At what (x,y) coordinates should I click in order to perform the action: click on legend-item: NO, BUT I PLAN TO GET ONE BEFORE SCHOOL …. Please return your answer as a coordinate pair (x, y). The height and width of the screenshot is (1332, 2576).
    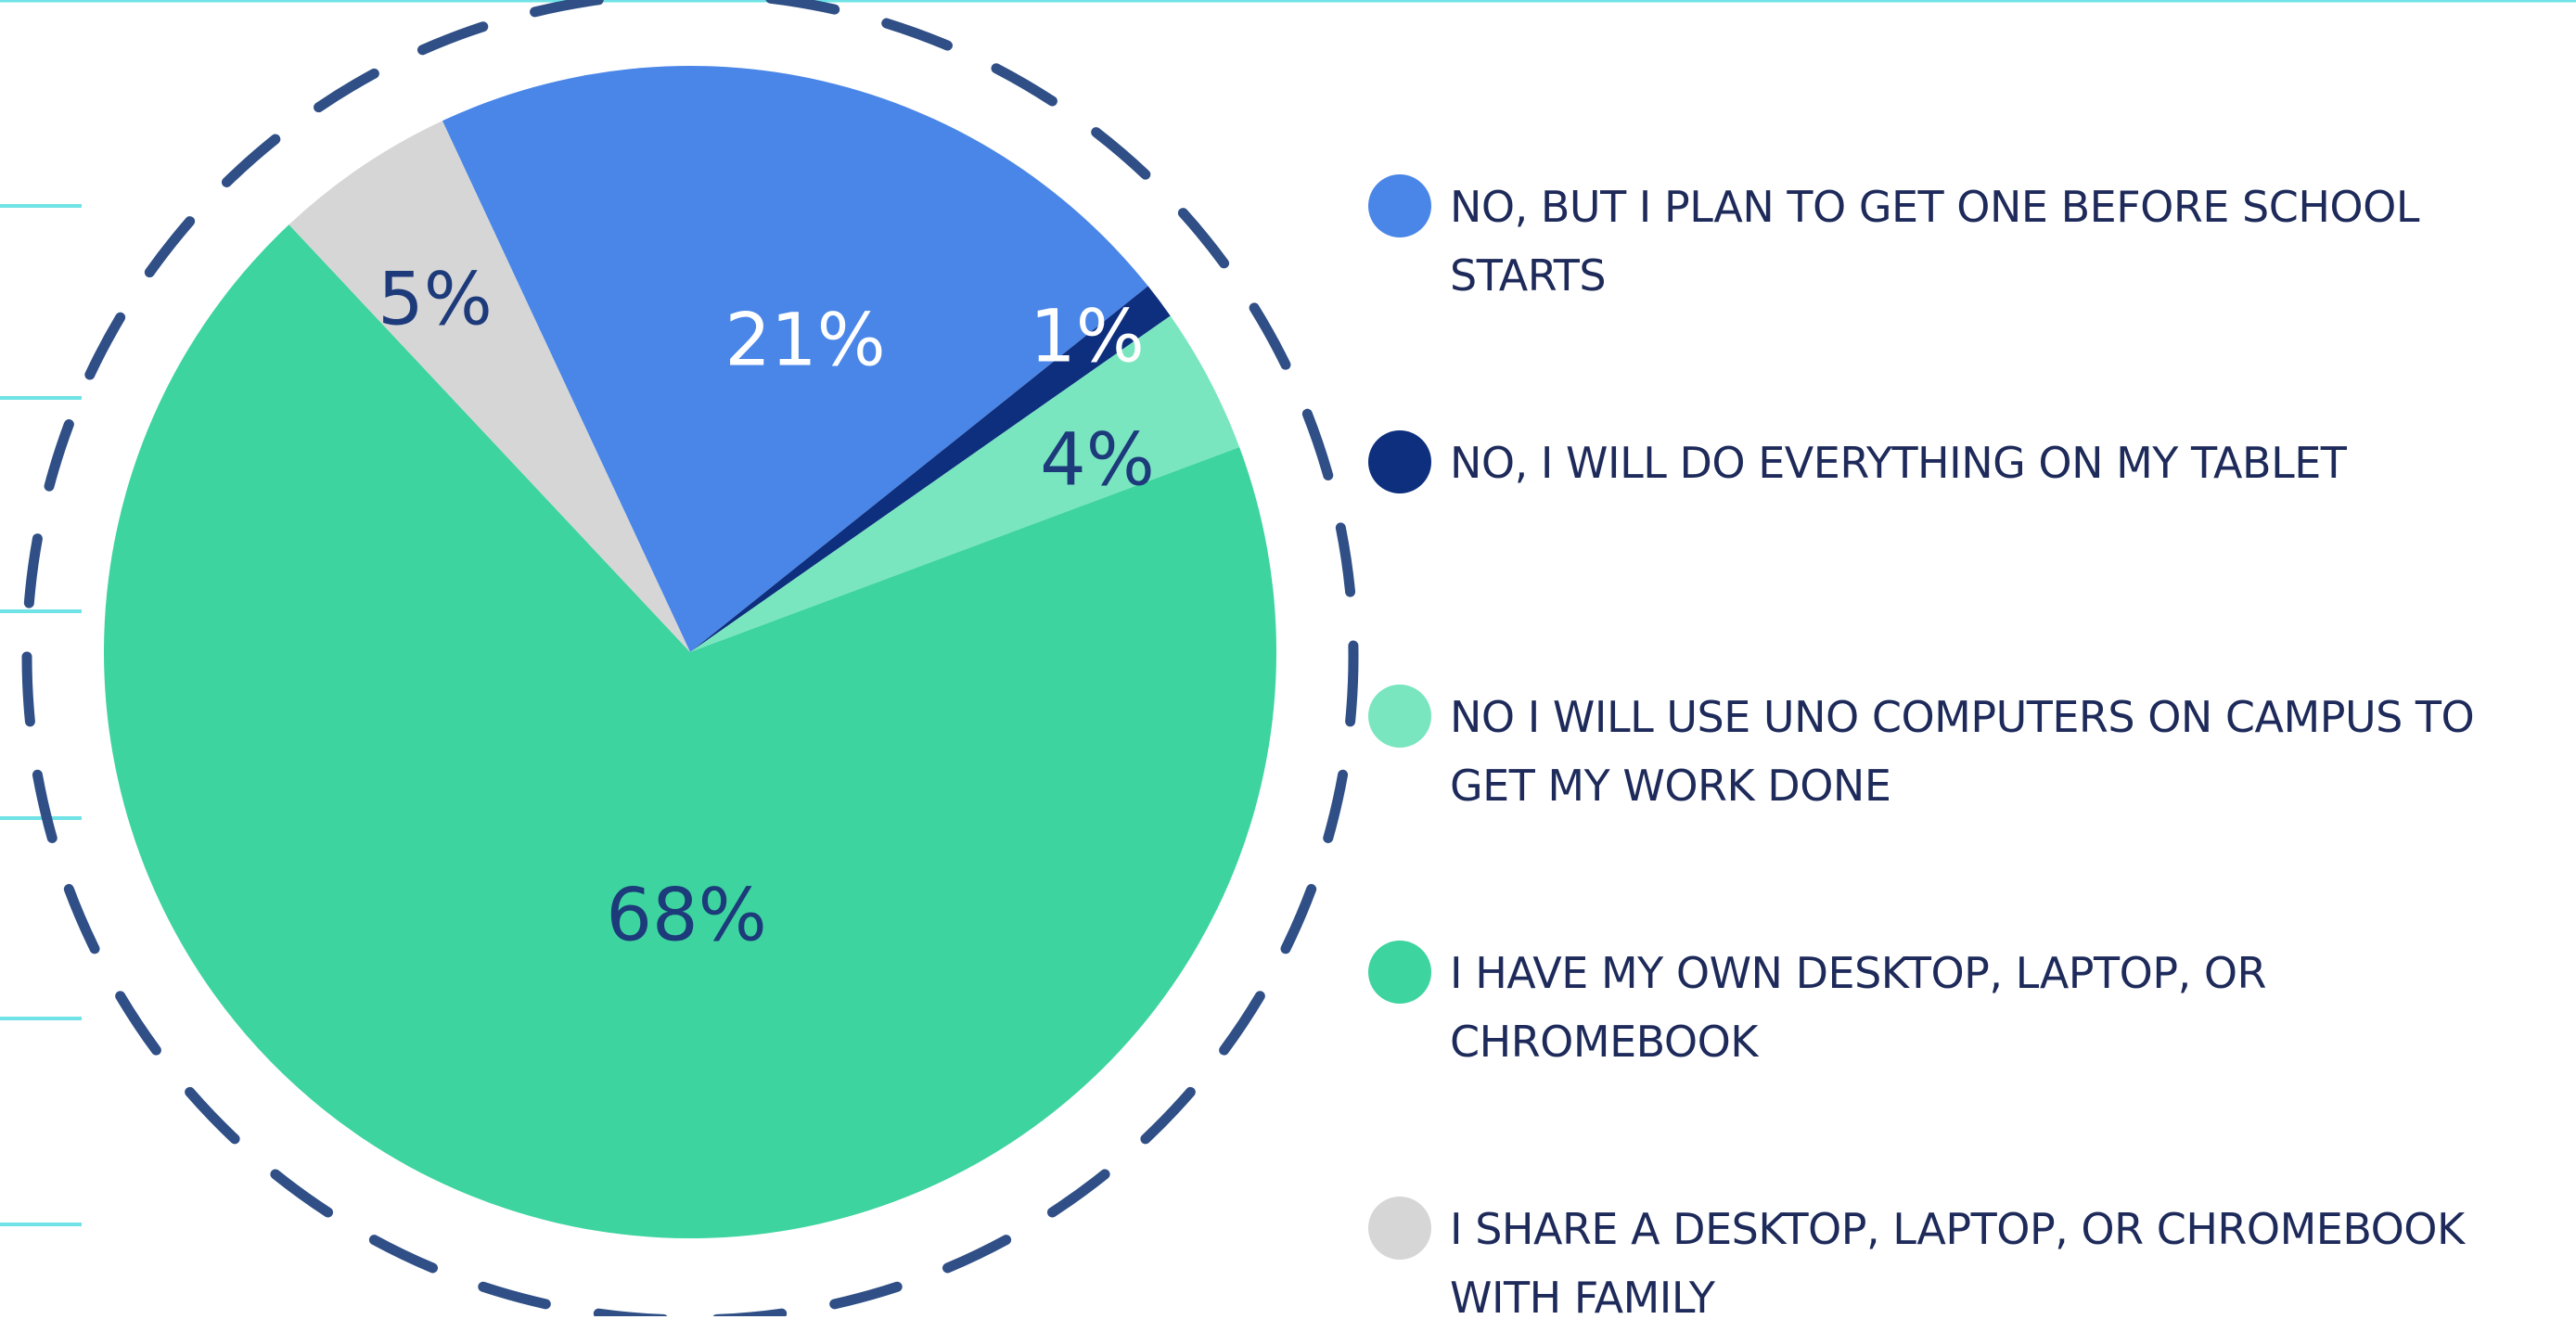
    Looking at the image, I should click on (1951, 241).